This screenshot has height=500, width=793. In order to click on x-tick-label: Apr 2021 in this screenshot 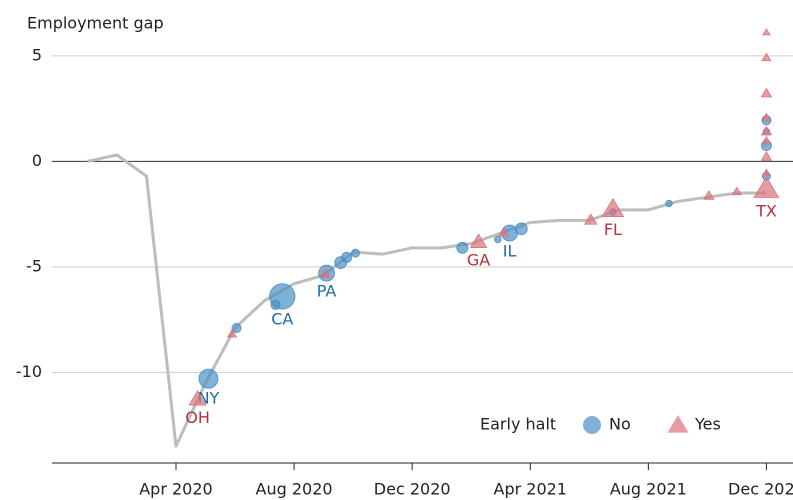, I will do `click(530, 489)`.